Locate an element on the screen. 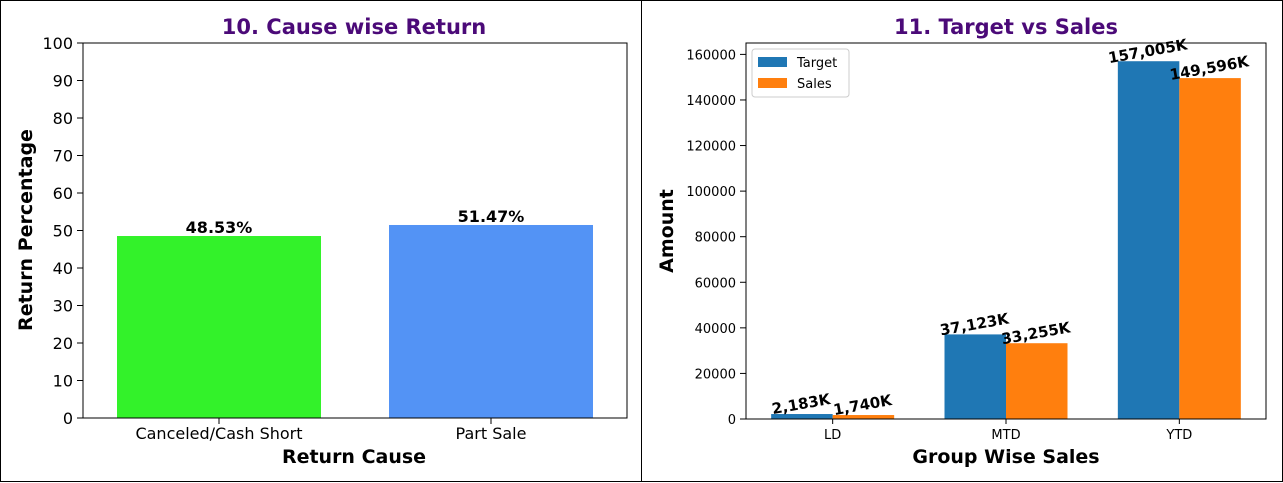  legend-swatch-sales is located at coordinates (772, 83).